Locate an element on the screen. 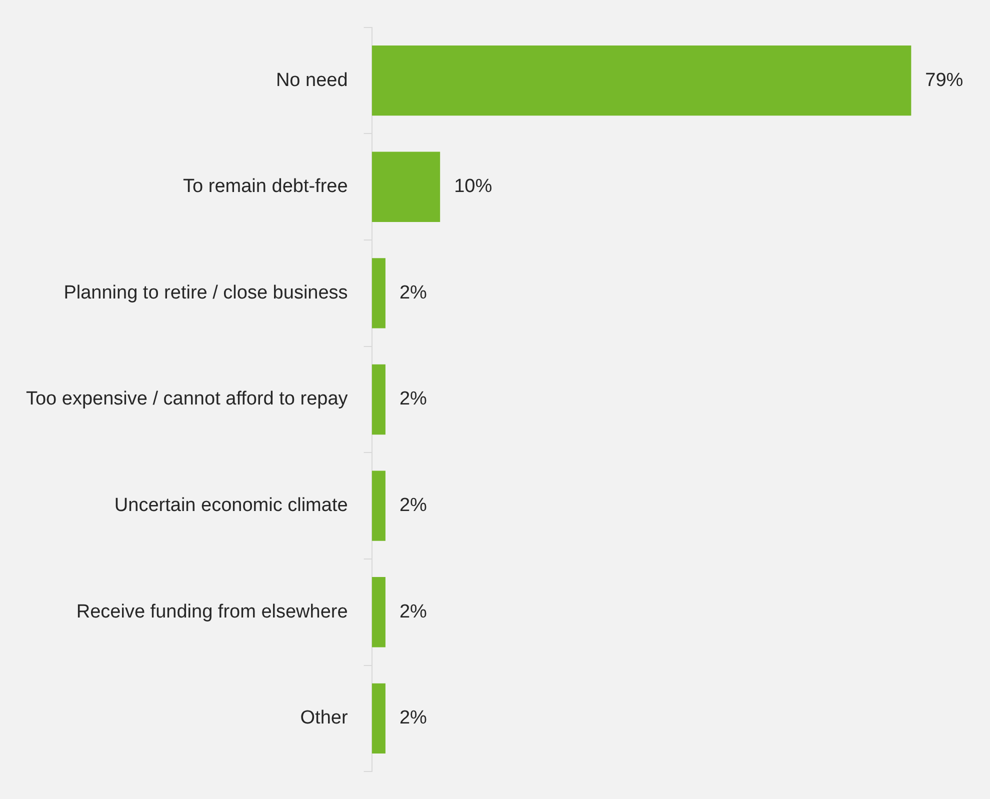  y-tick-label: Uncertain economic climate is located at coordinates (231, 505).